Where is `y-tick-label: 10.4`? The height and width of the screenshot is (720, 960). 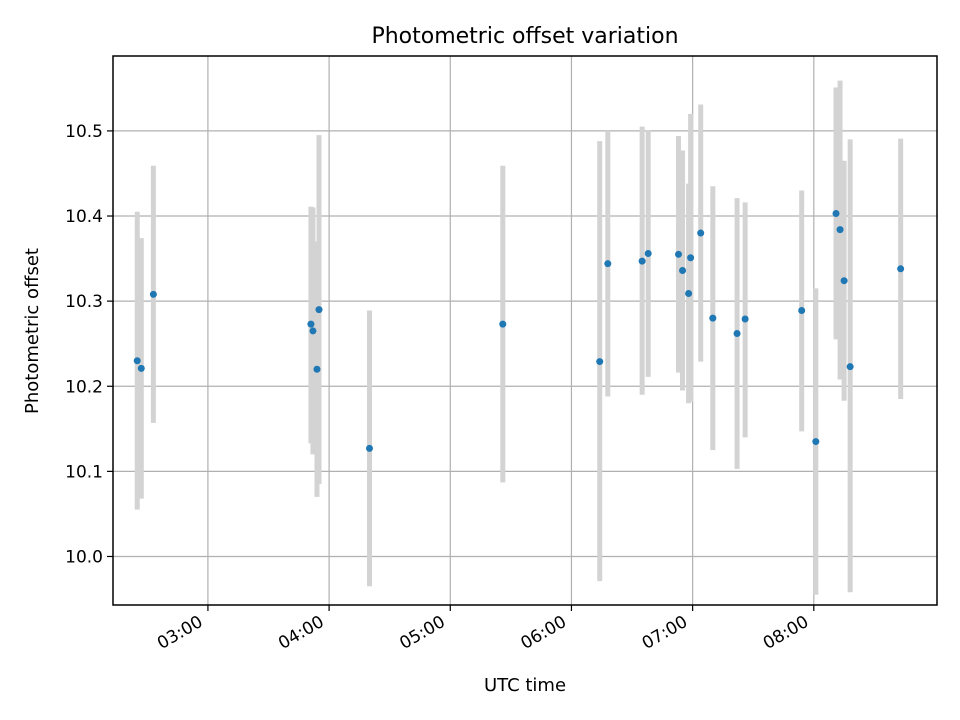
y-tick-label: 10.4 is located at coordinates (84, 217).